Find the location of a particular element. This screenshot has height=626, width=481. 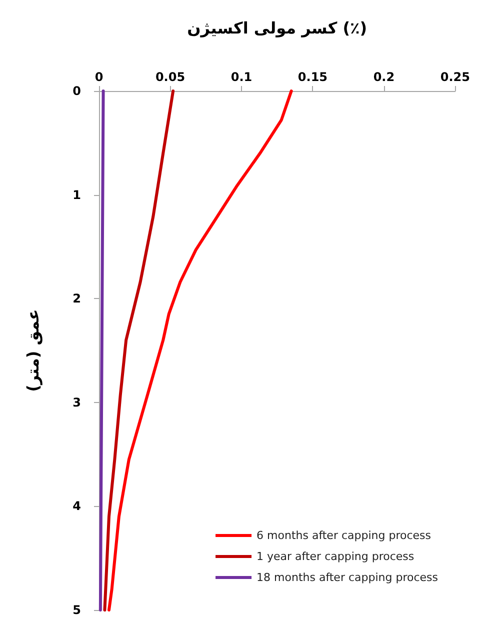

x-tick-label: 0 is located at coordinates (99, 77).